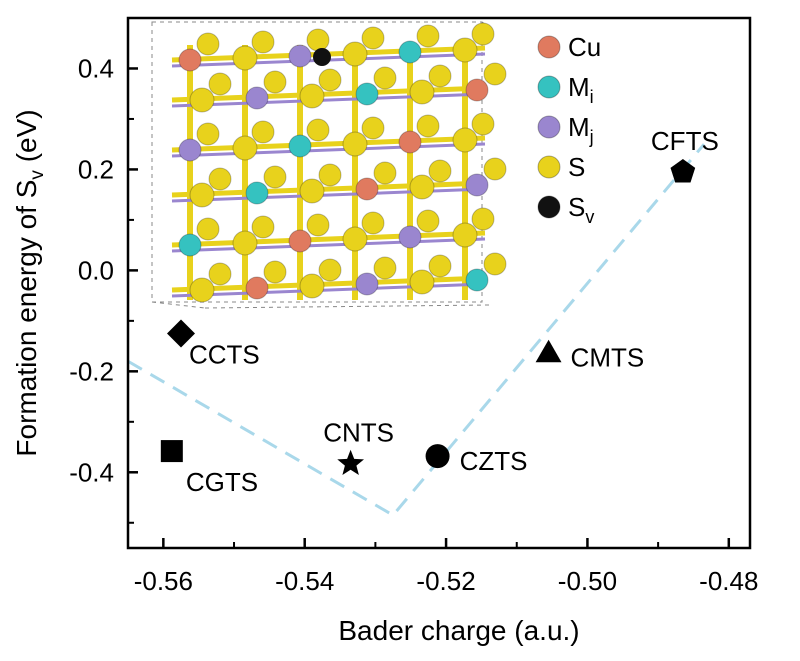 This screenshot has width=800, height=661. Describe the element at coordinates (96, 270) in the screenshot. I see `y-tick-label: 0.0` at that location.